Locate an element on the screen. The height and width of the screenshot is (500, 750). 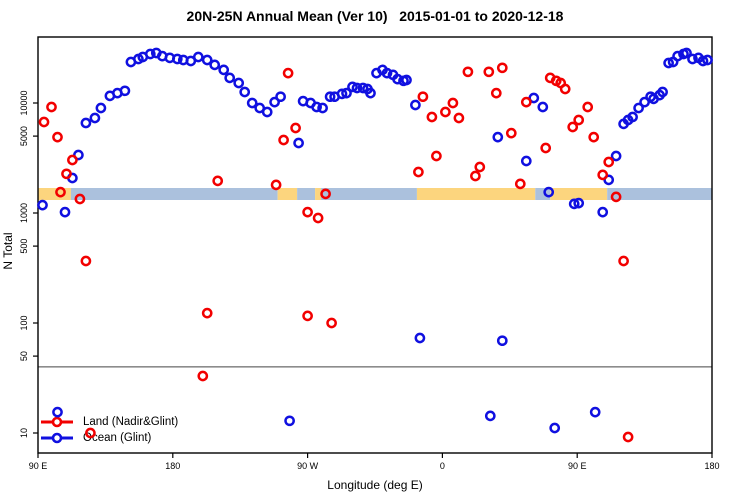
y-tick-label: 10 is located at coordinates (24, 433).